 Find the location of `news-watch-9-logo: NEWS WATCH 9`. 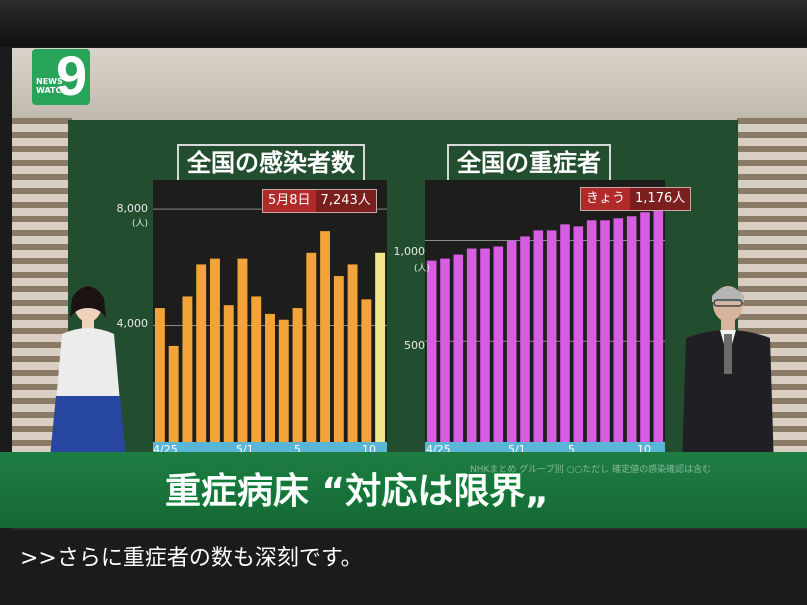

news-watch-9-logo: NEWS WATCH 9 is located at coordinates (61, 75).